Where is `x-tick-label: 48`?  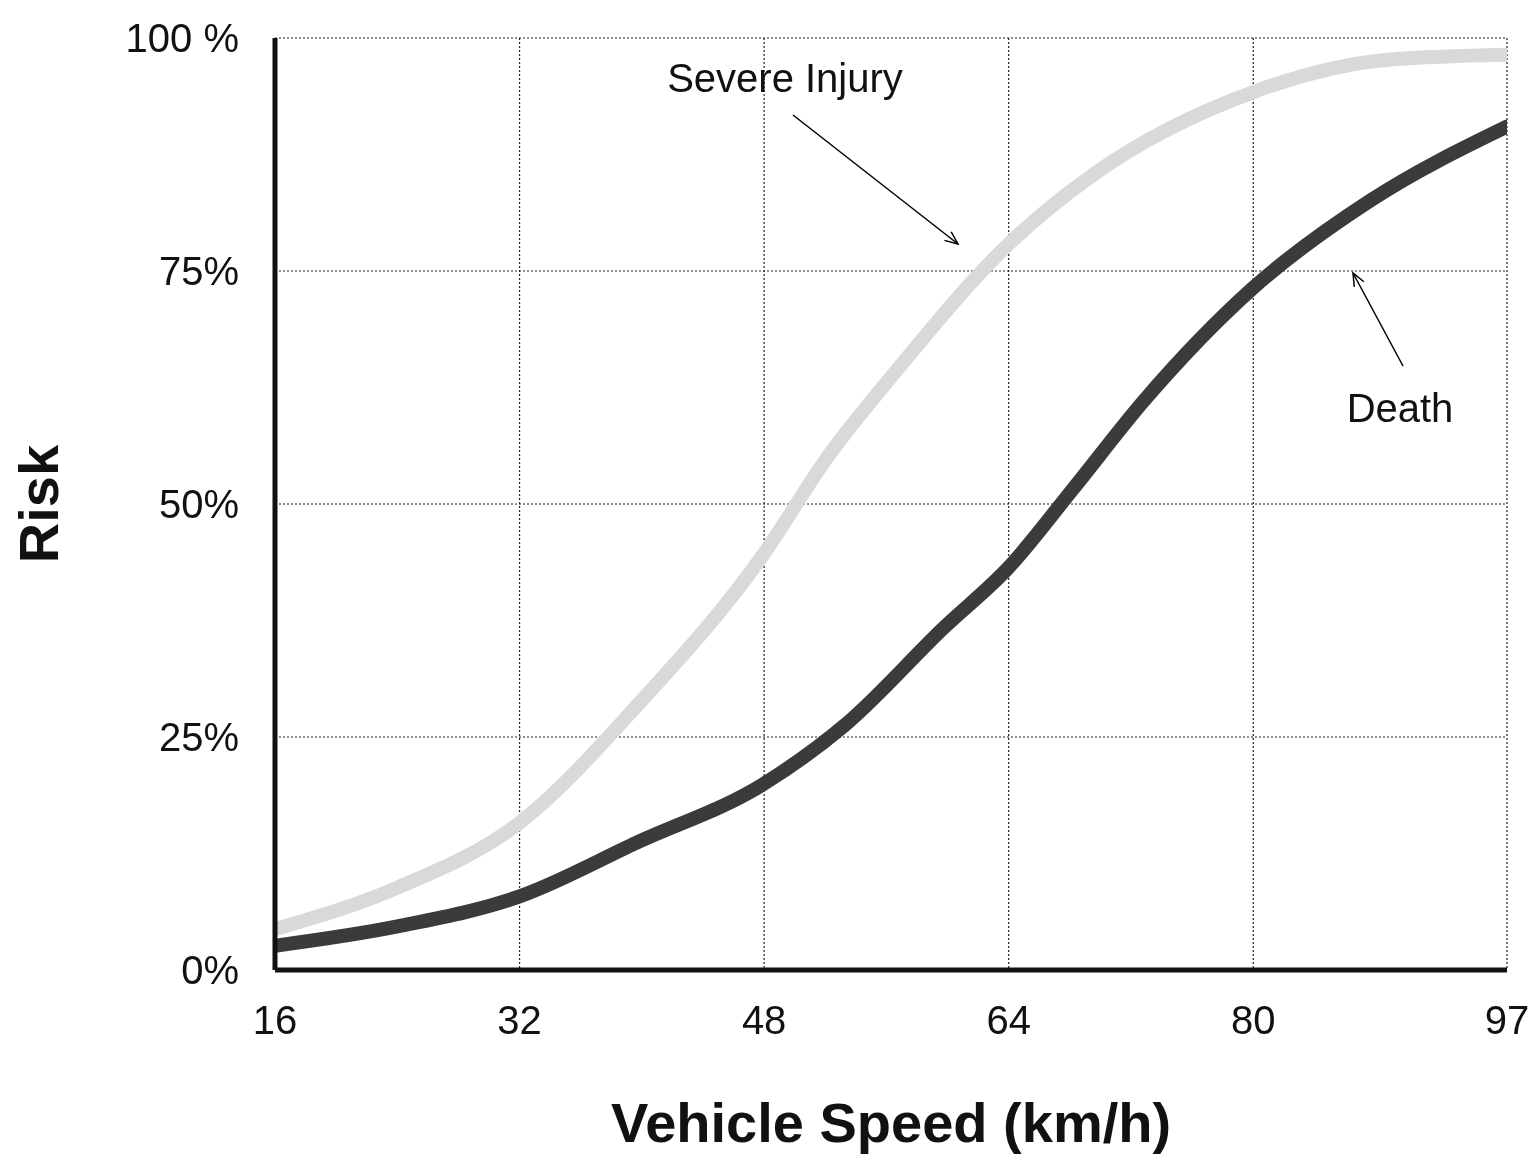
x-tick-label: 48 is located at coordinates (764, 1020).